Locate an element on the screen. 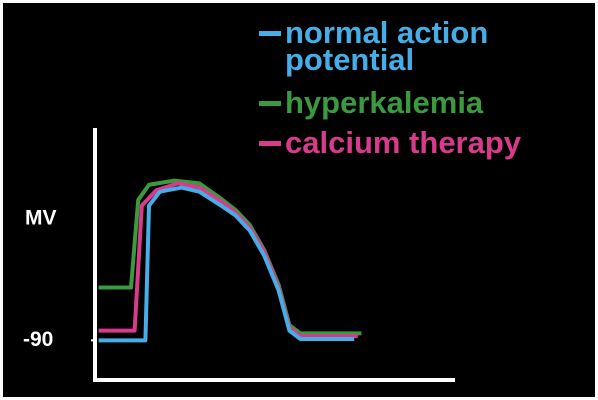  legend-label: normal action potential is located at coordinates (387, 46).